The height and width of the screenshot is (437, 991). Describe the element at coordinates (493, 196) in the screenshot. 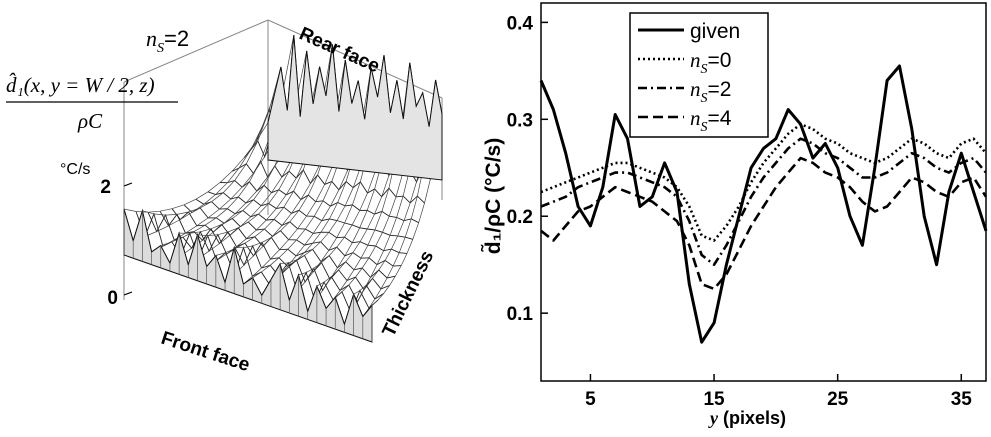

I see `y-axis-label: d̃₁/ρC (°C/s)` at that location.